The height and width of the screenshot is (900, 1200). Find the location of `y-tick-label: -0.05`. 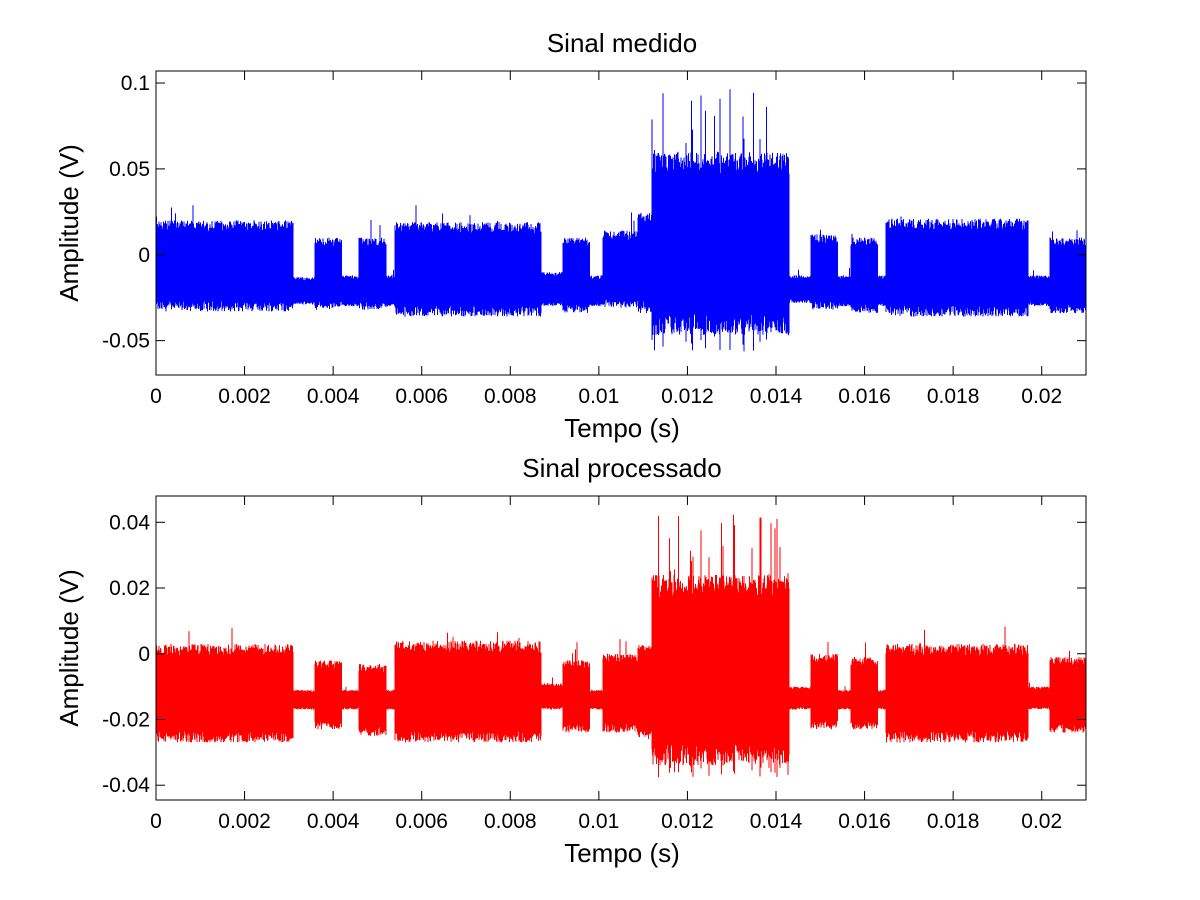

y-tick-label: -0.05 is located at coordinates (126, 341).